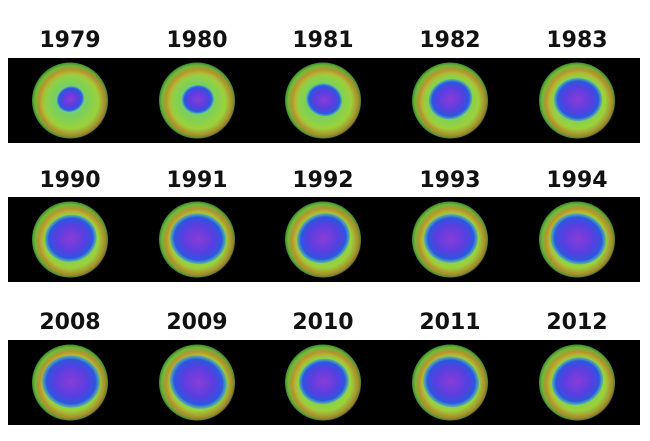 This screenshot has height=441, width=650. I want to click on year-label: 1993, so click(449, 180).